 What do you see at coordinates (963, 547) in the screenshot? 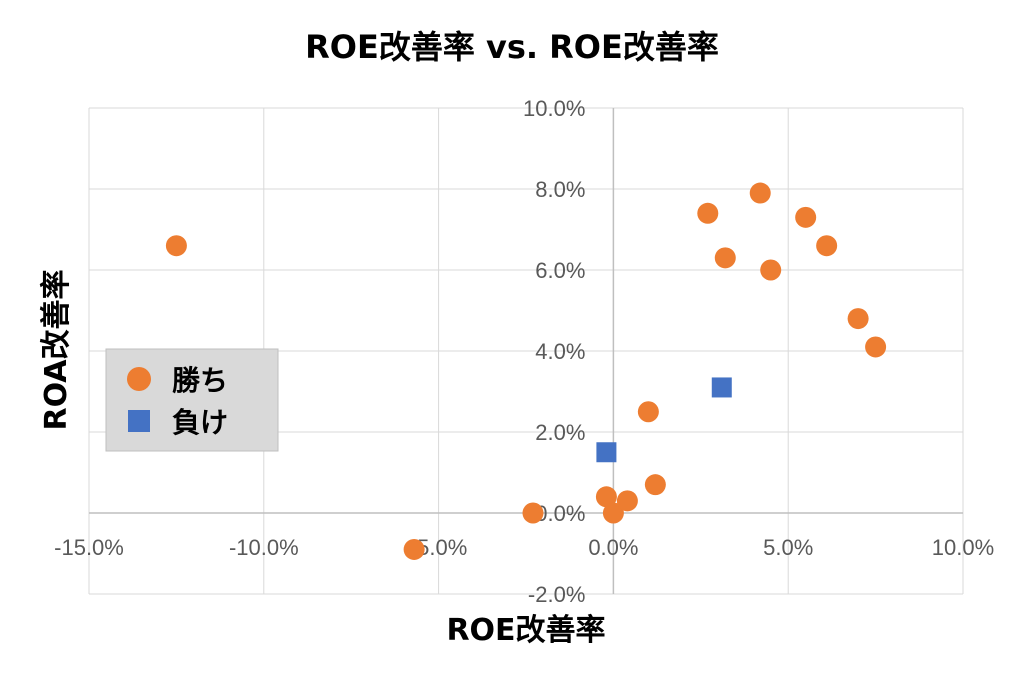
I see `x-tick-label: 10.0%` at bounding box center [963, 547].